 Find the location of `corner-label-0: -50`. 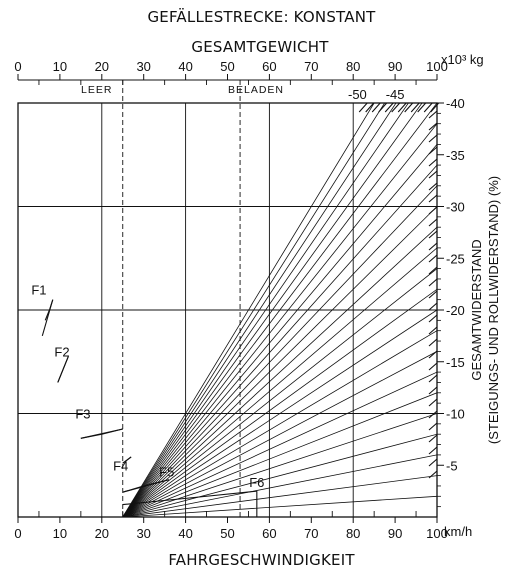

corner-label-0: -50 is located at coordinates (357, 94).